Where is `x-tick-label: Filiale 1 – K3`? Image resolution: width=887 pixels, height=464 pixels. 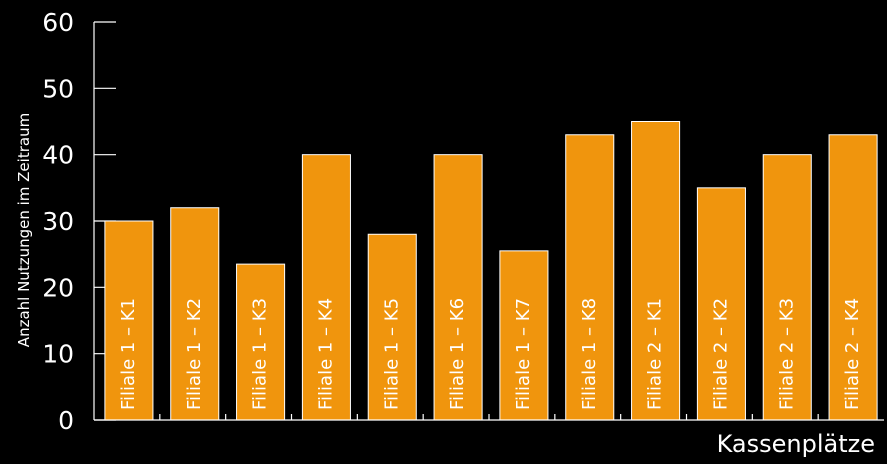 x-tick-label: Filiale 1 – K3 is located at coordinates (260, 354).